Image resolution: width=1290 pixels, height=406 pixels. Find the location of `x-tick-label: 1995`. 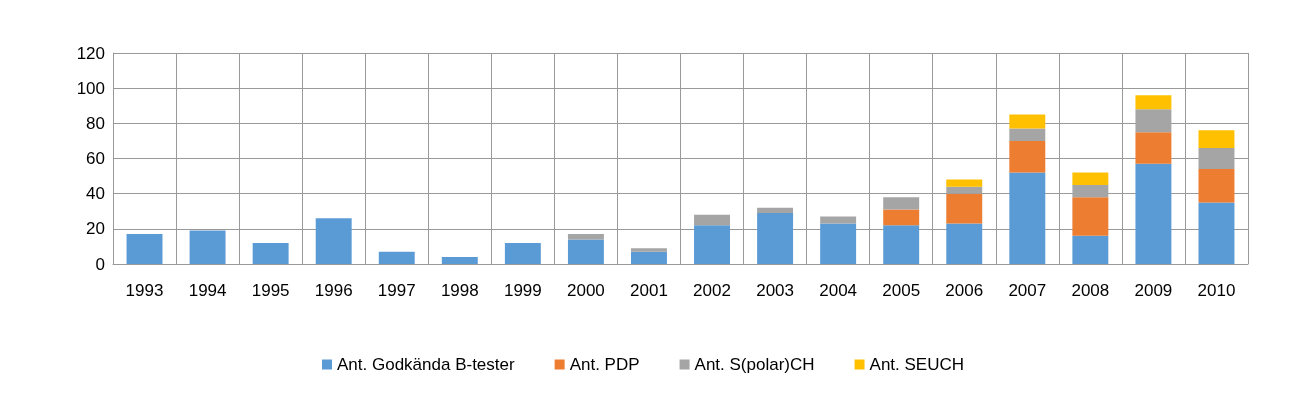

x-tick-label: 1995 is located at coordinates (270, 290).